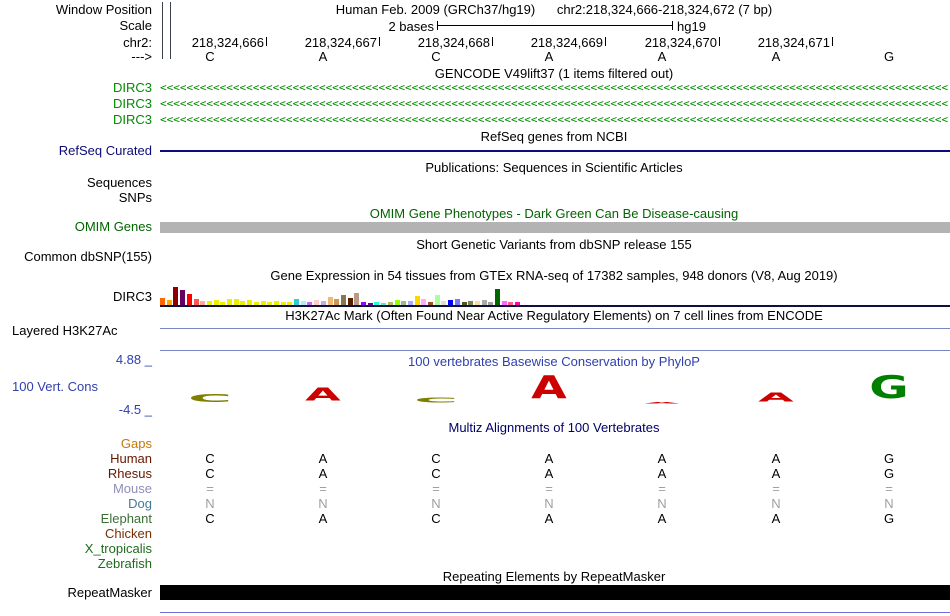 Image resolution: width=950 pixels, height=616 pixels. What do you see at coordinates (135, 197) in the screenshot?
I see `publications-snps-label: SNPs` at bounding box center [135, 197].